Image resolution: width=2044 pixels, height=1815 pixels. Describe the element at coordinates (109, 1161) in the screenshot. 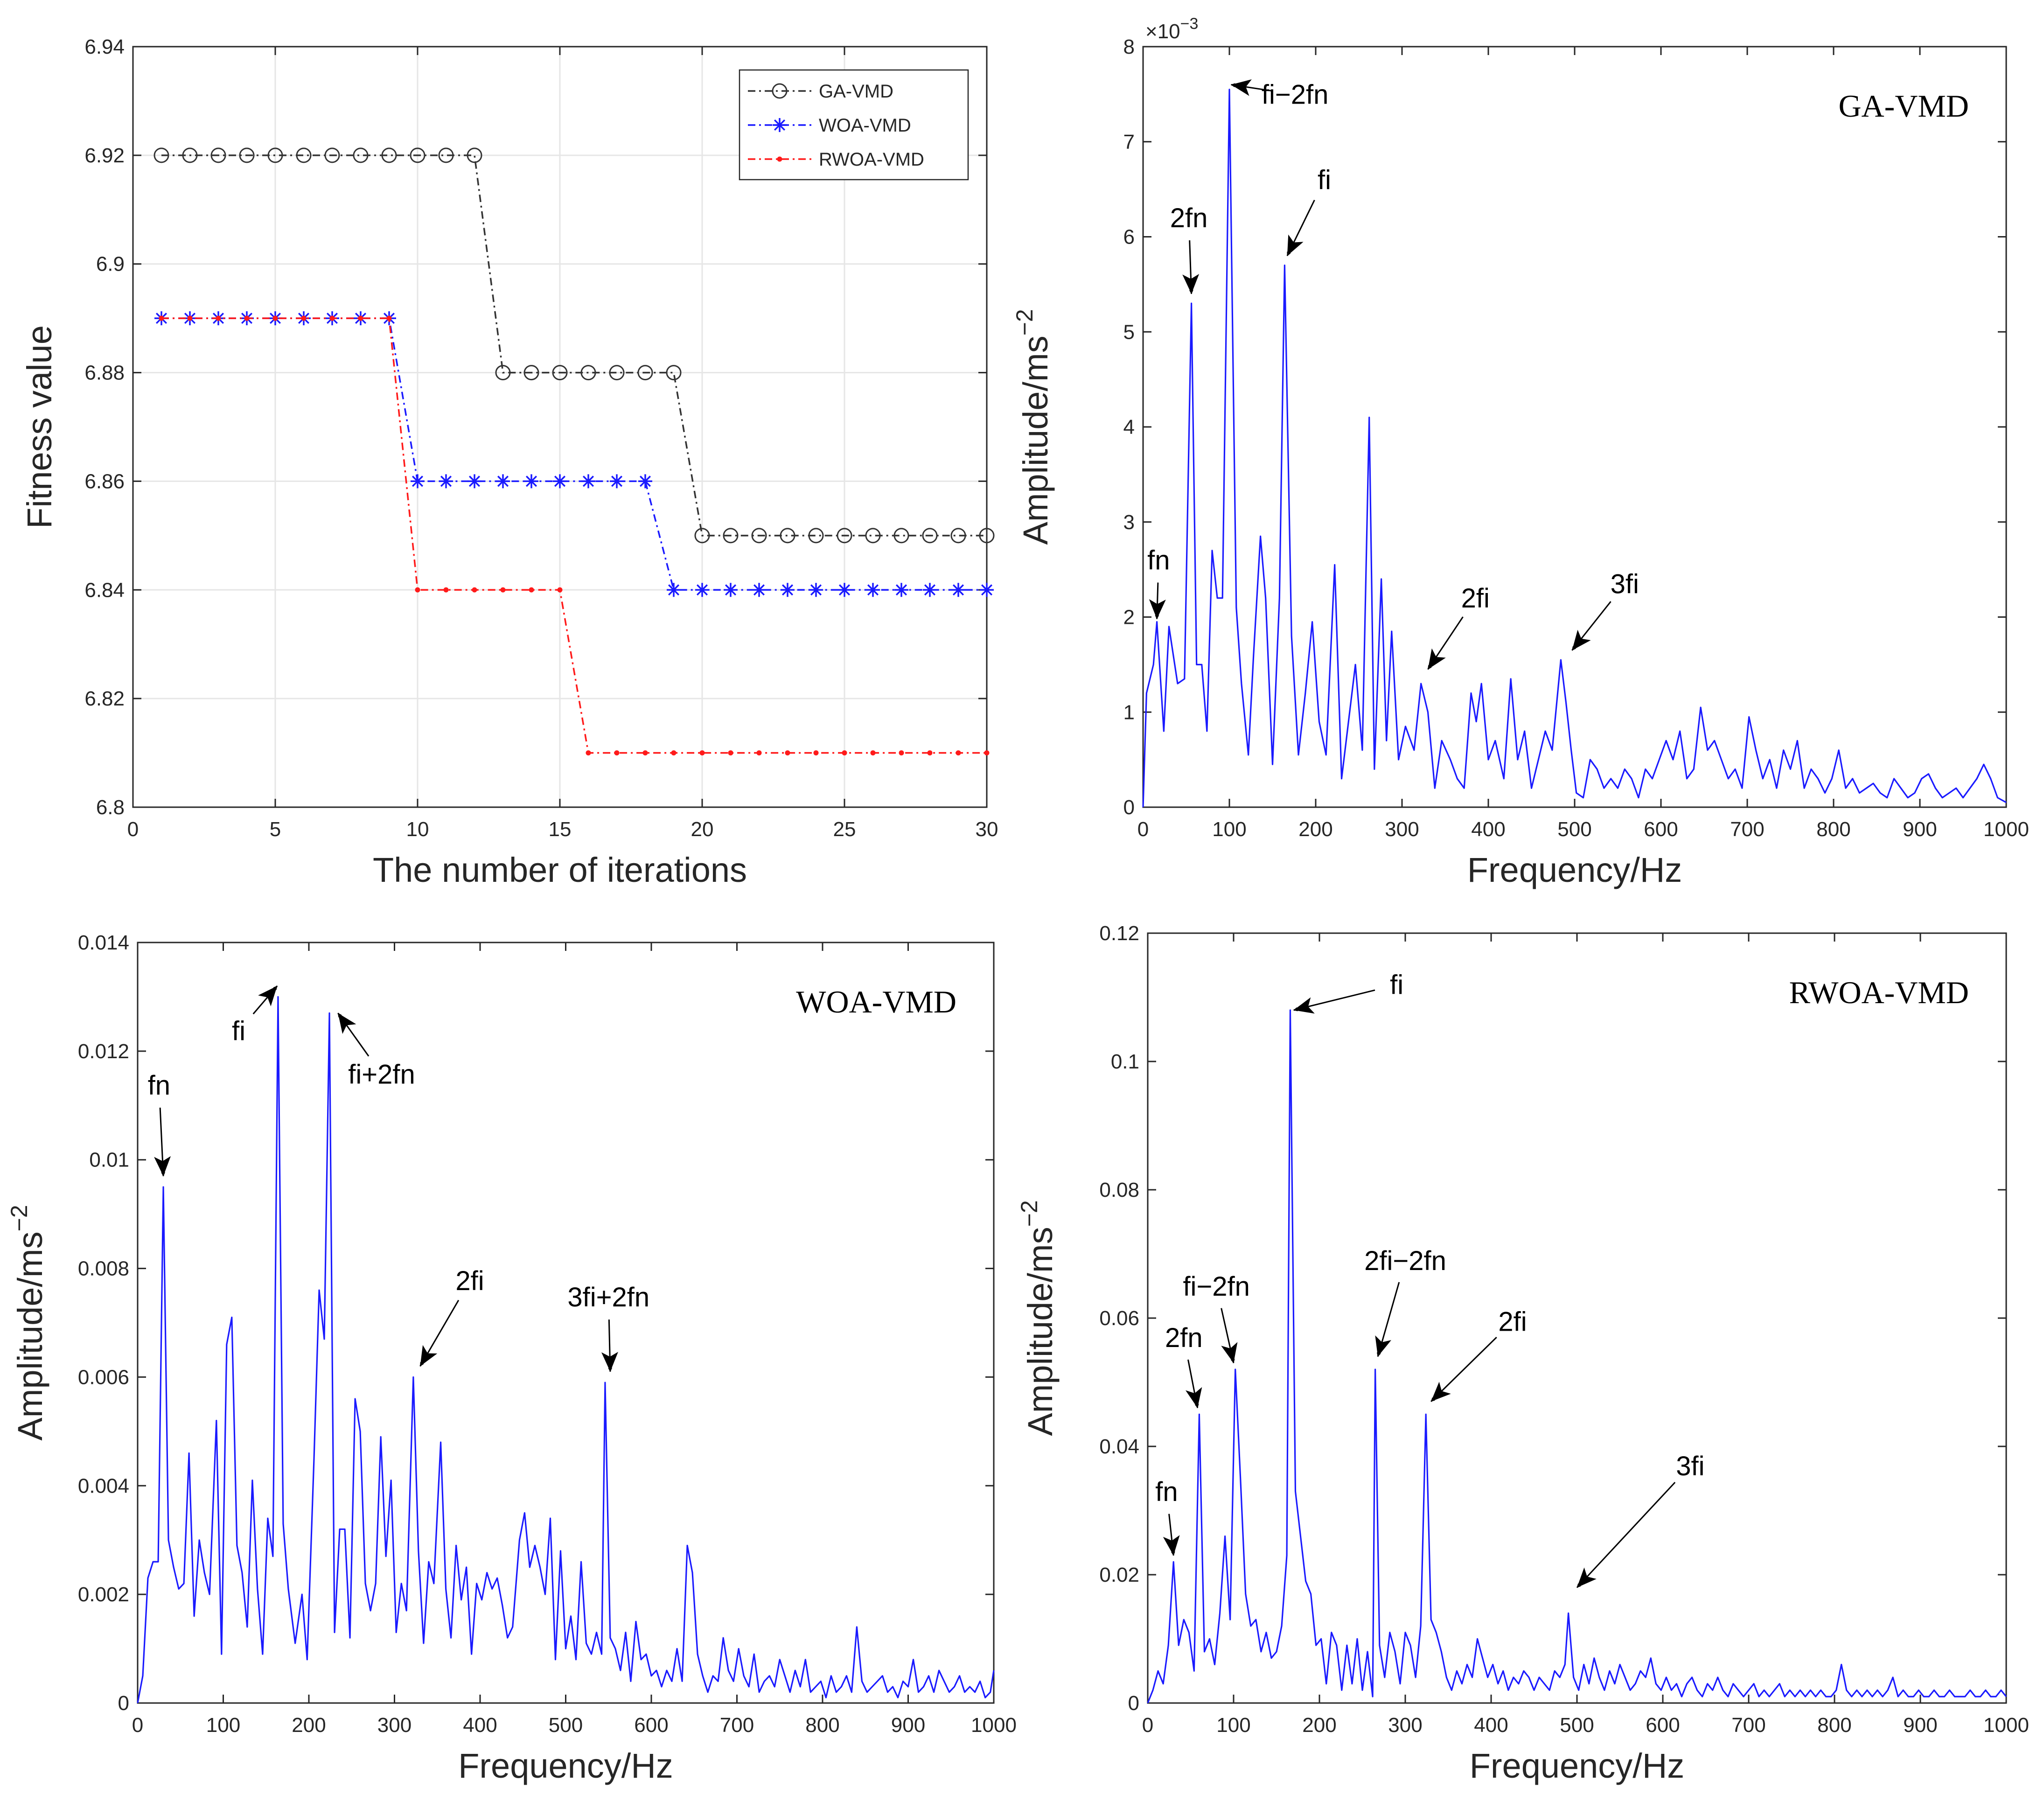

I see `y-tick-label: 0.01` at that location.